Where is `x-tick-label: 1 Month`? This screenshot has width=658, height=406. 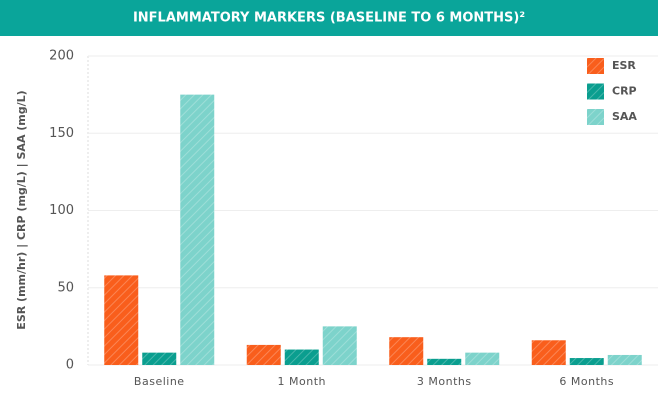 x-tick-label: 1 Month is located at coordinates (302, 381).